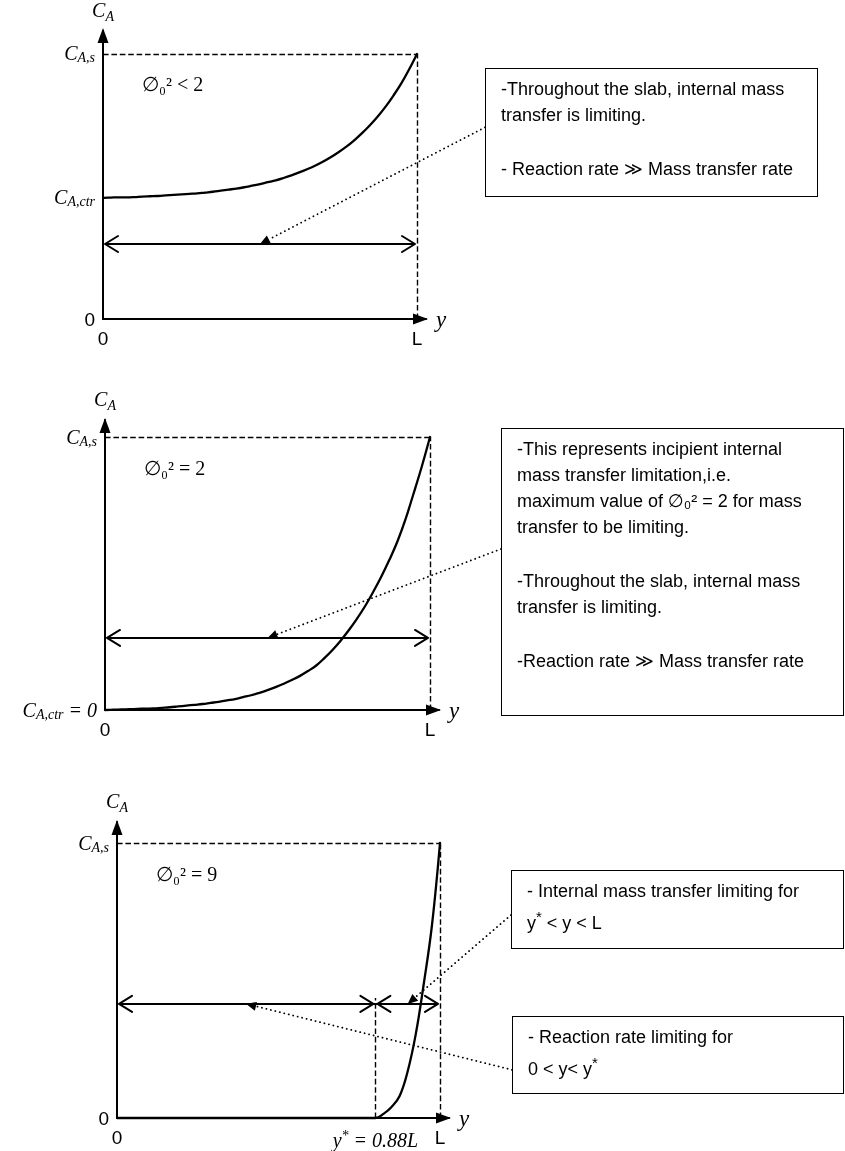 The width and height of the screenshot is (845, 1151). What do you see at coordinates (663, 907) in the screenshot?
I see `text: - Internal mass transfer limiting for y$^{*}$ < y < L` at bounding box center [663, 907].